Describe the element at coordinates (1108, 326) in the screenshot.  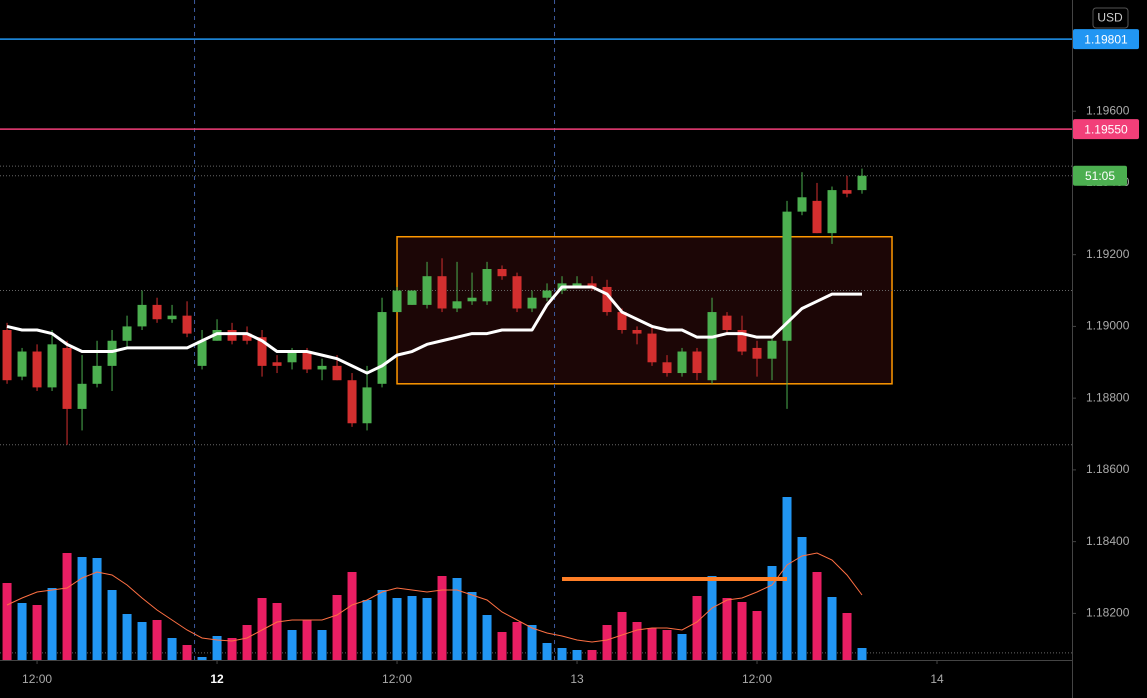
I see `y-tick-label: 1.19000` at that location.